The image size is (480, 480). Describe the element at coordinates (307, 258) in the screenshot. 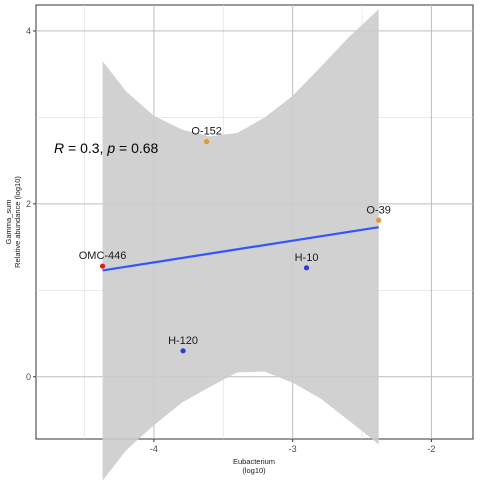

I see `point-label: H-10` at that location.